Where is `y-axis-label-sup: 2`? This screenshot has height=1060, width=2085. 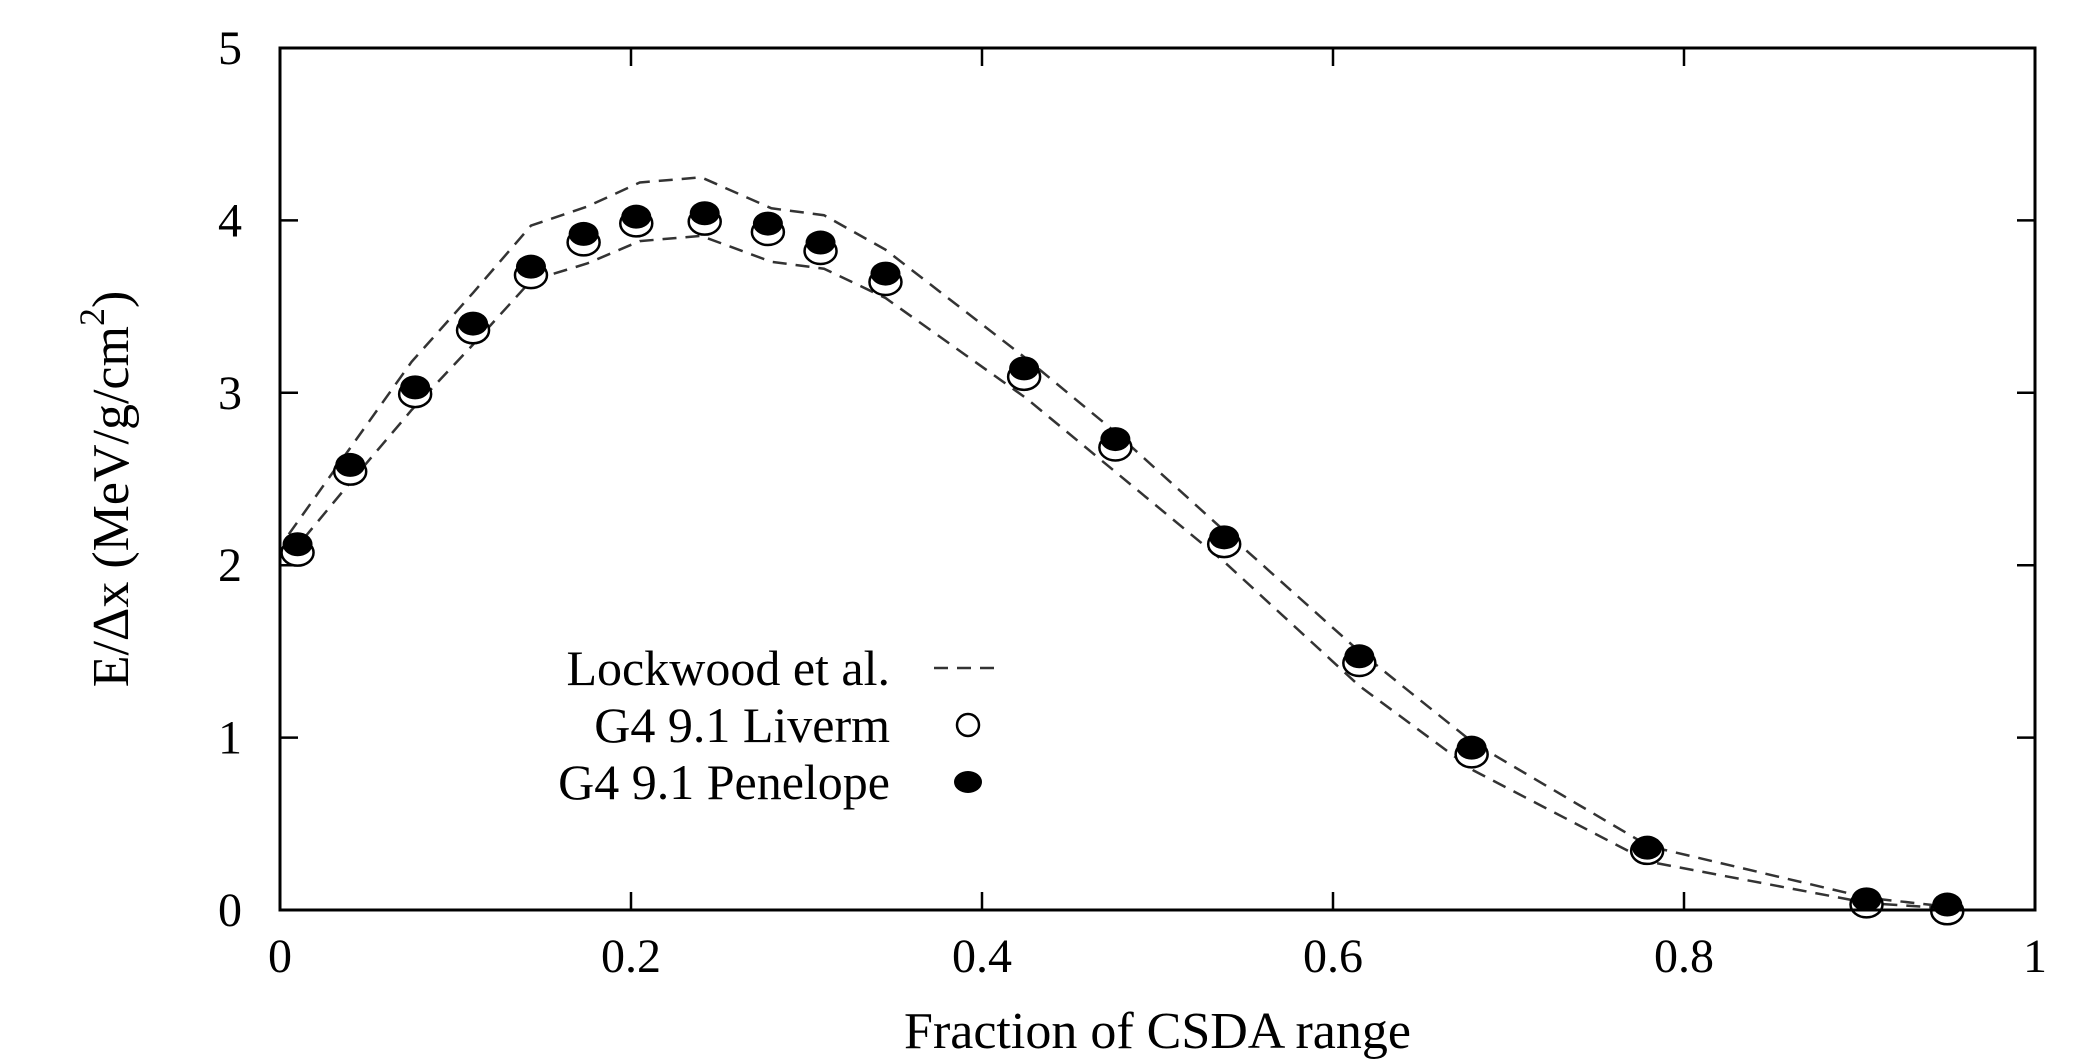 y-axis-label-sup: 2 is located at coordinates (92, 317).